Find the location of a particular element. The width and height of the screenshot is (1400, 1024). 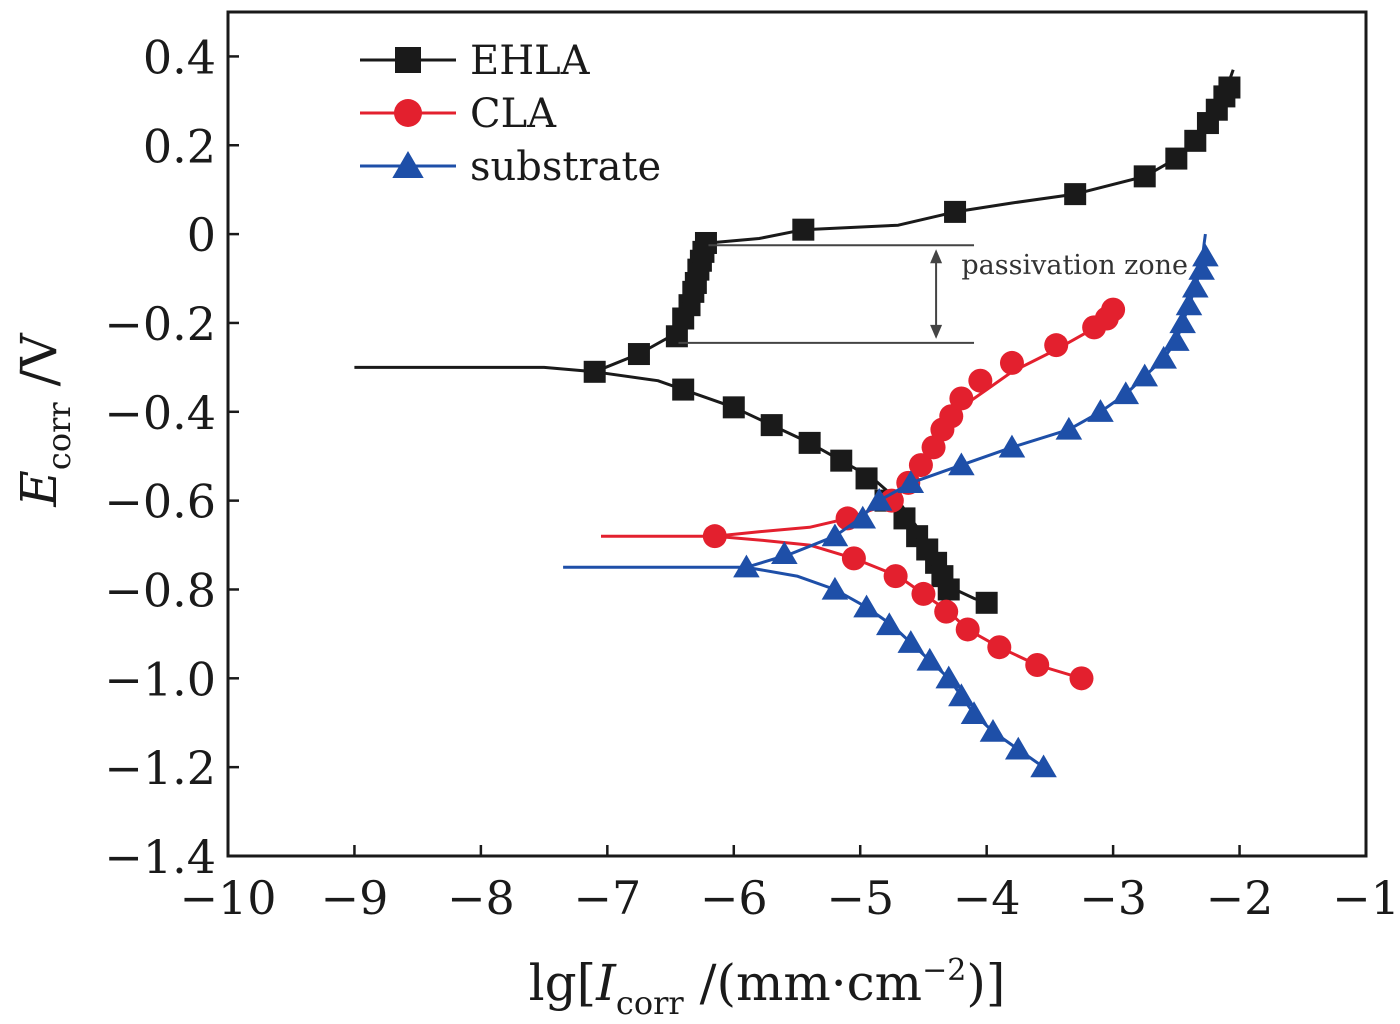

x-axis-title: lg[Icorr /(mm·cm−2)] is located at coordinates (767, 987).